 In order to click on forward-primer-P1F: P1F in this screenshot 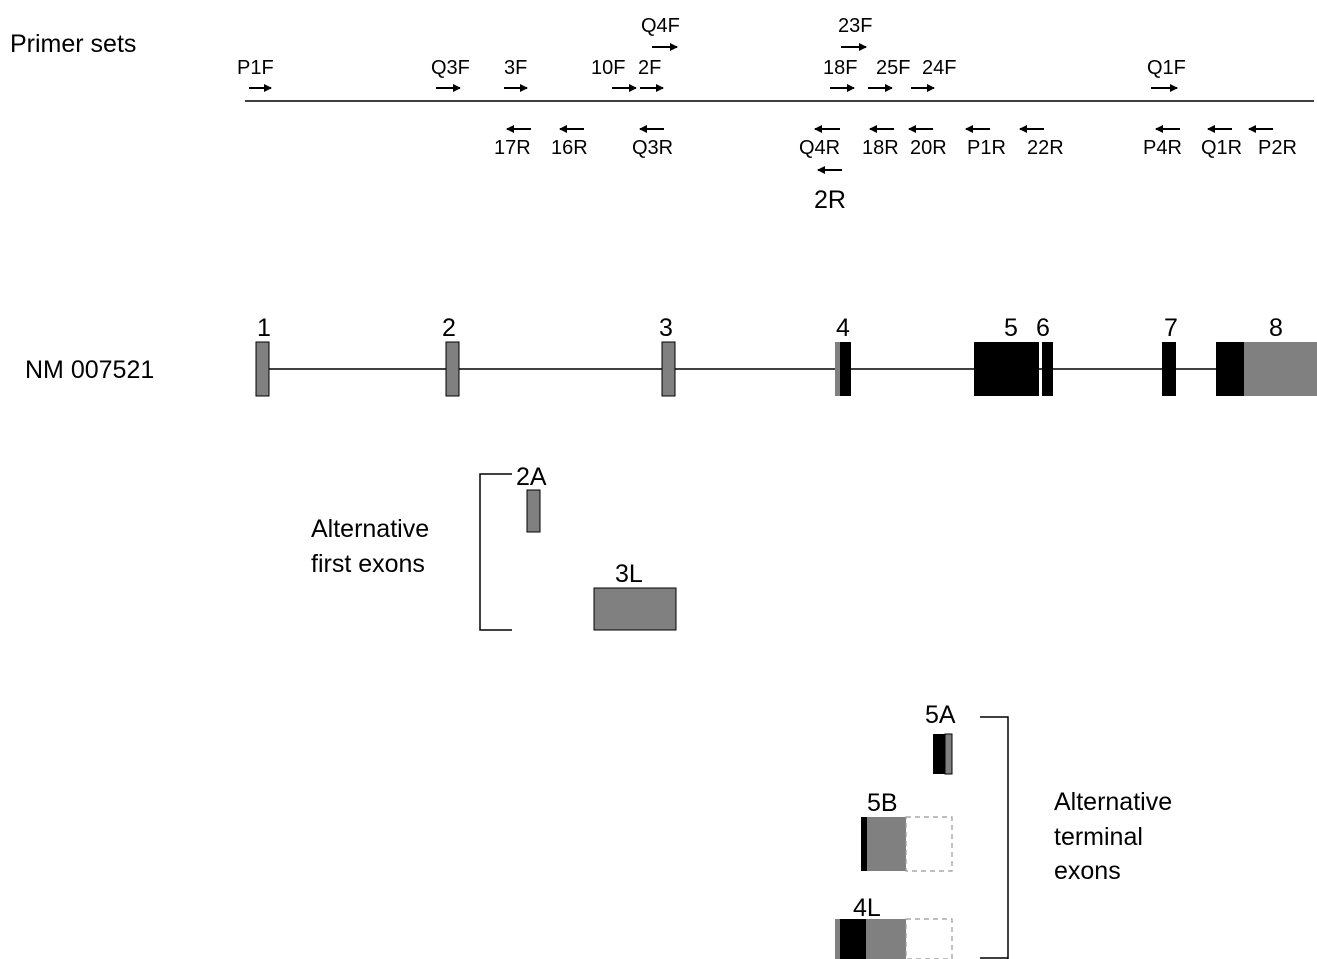, I will do `click(255, 74)`.